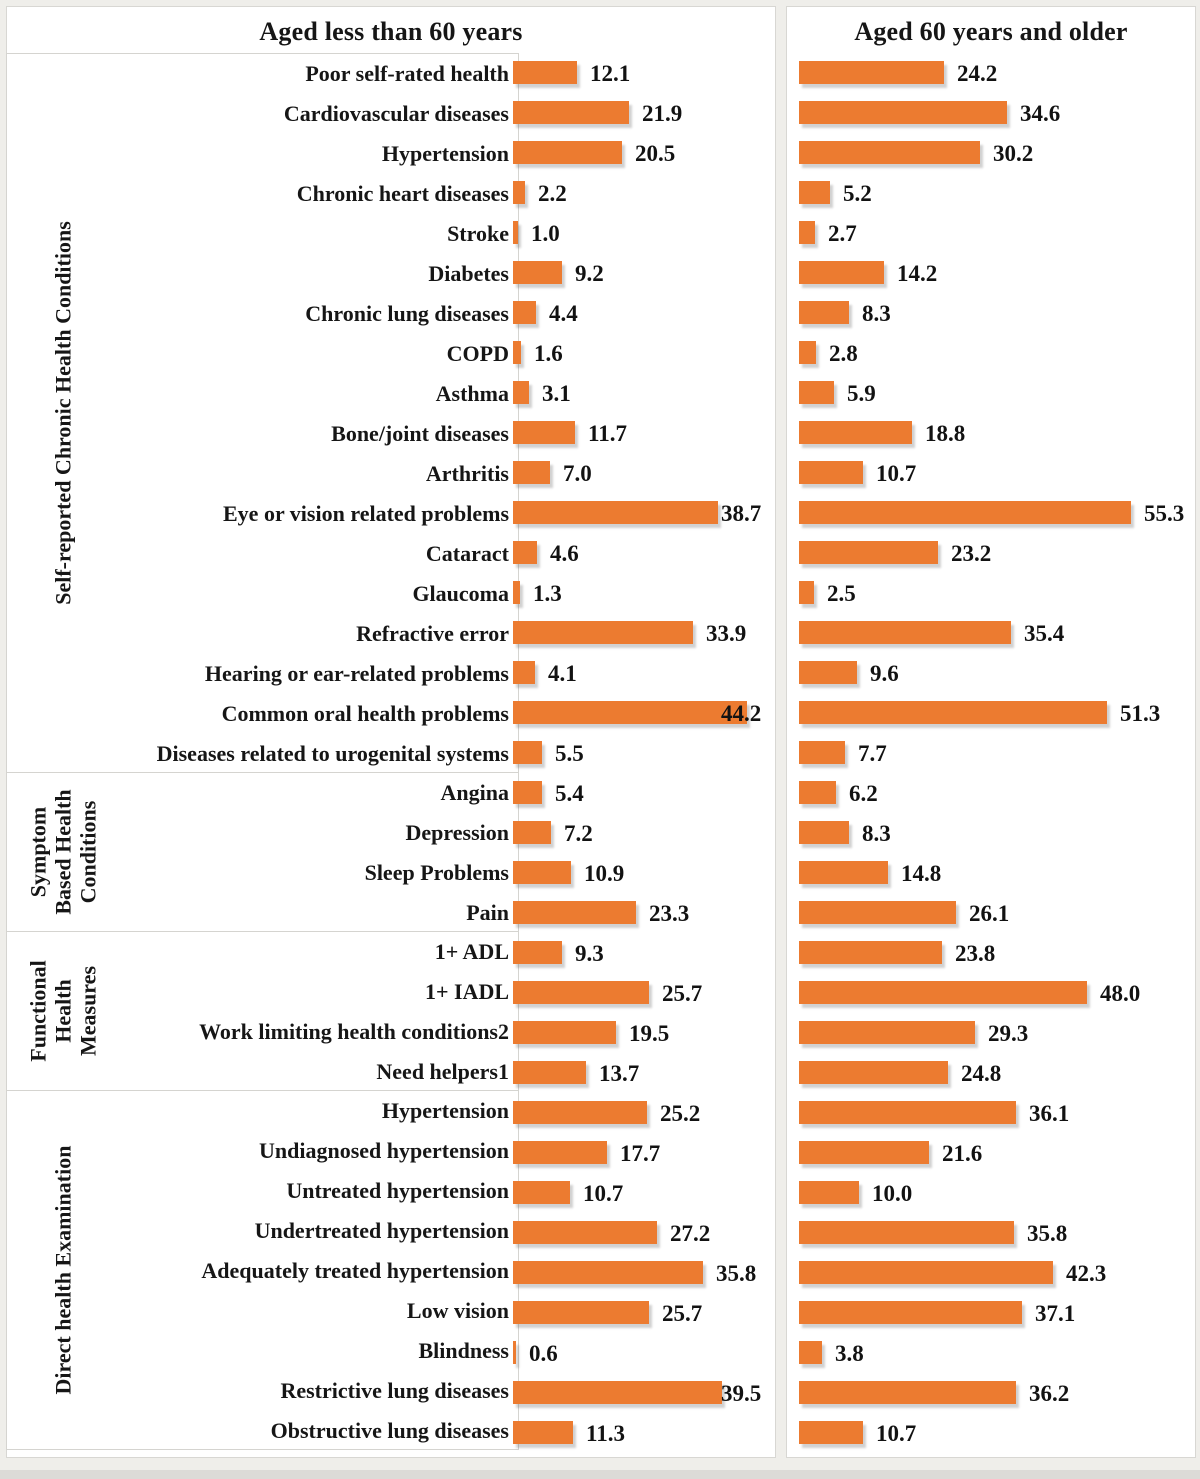  What do you see at coordinates (552, 193) in the screenshot?
I see `bar-value-label: 2.2` at bounding box center [552, 193].